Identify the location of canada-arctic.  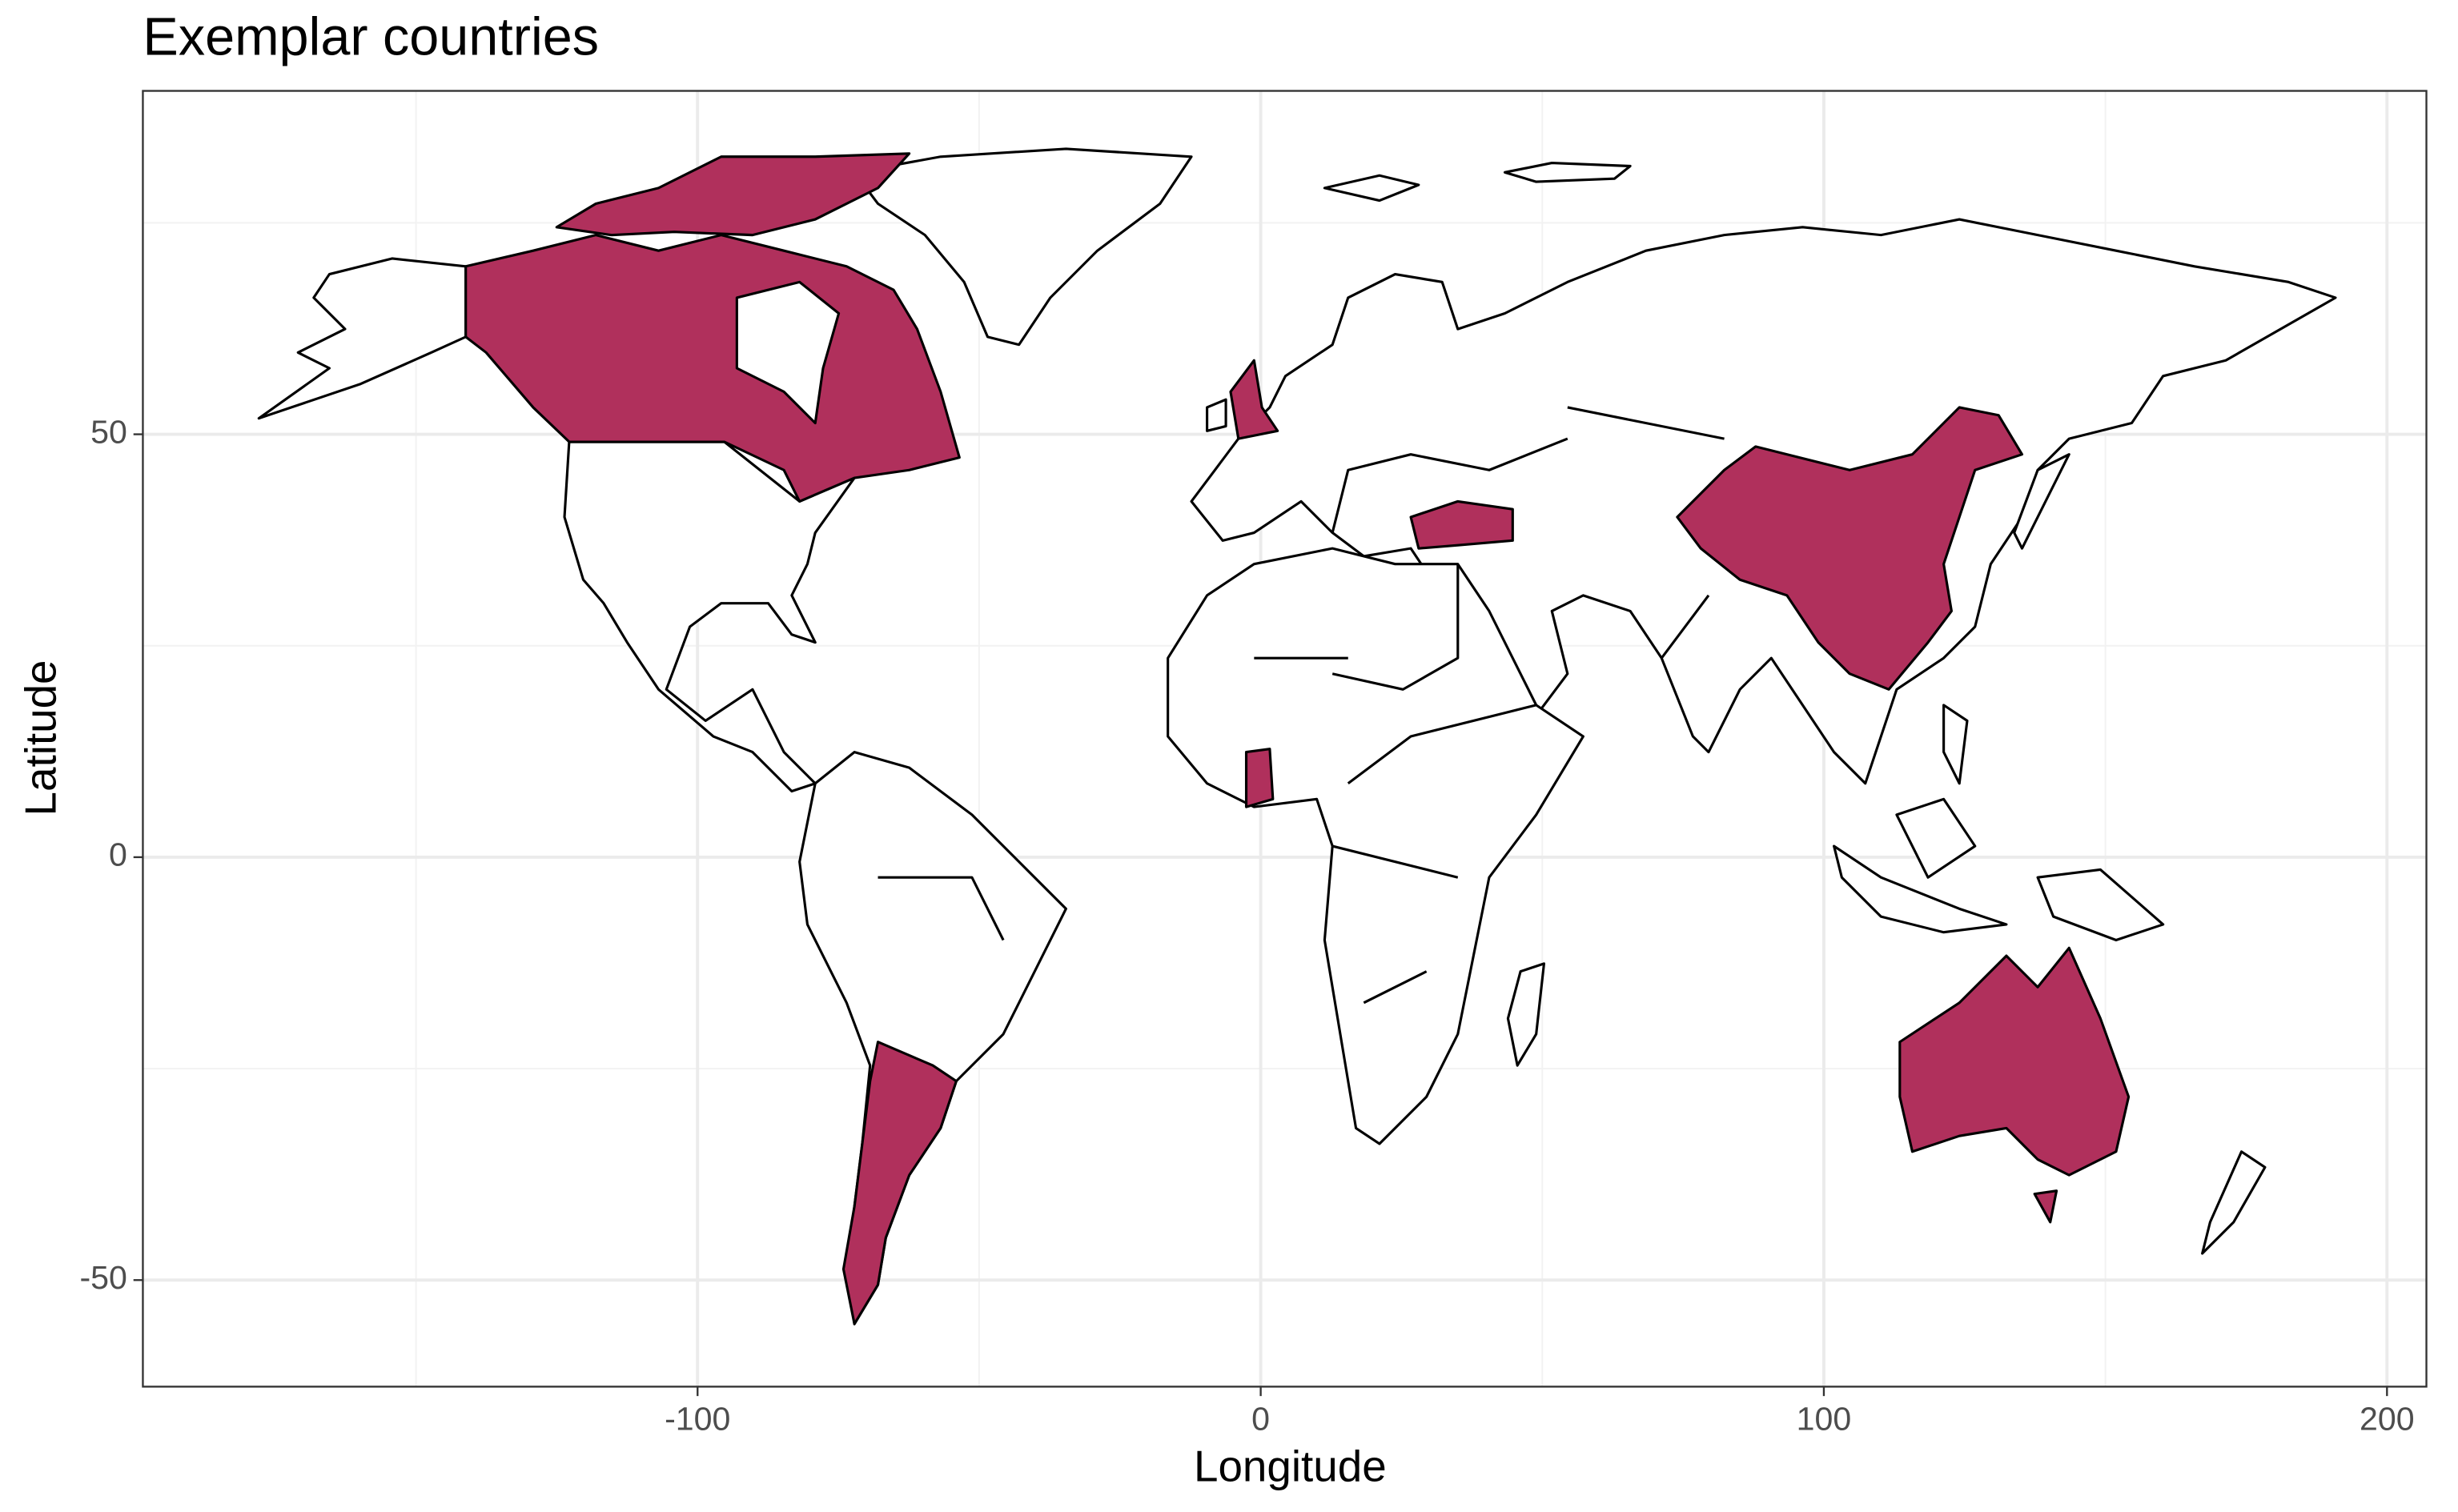
(733, 195).